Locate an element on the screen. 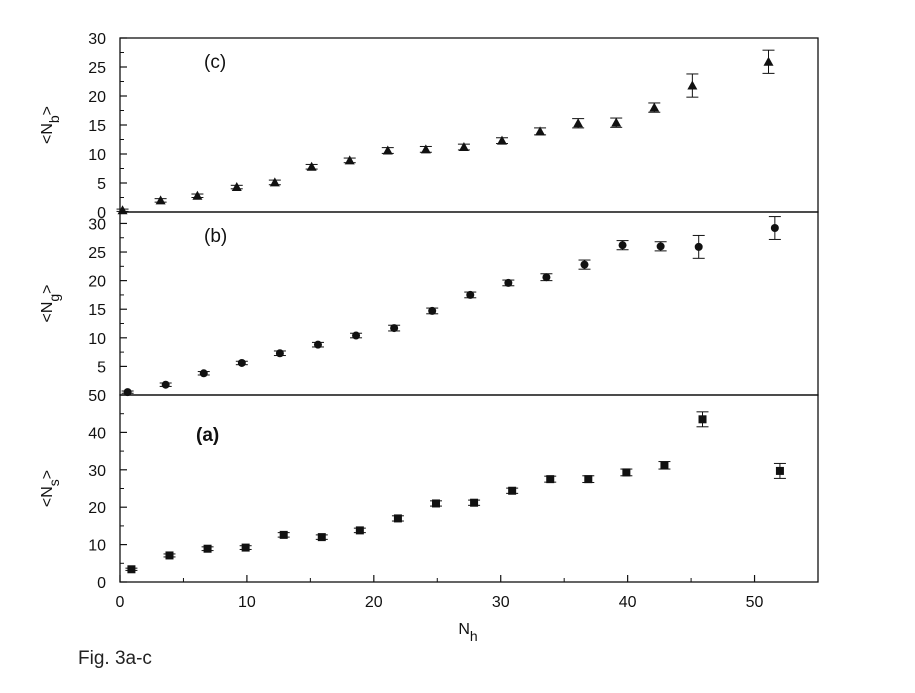 The height and width of the screenshot is (693, 915). figure-caption: Fig. 3a-c is located at coordinates (115, 658).